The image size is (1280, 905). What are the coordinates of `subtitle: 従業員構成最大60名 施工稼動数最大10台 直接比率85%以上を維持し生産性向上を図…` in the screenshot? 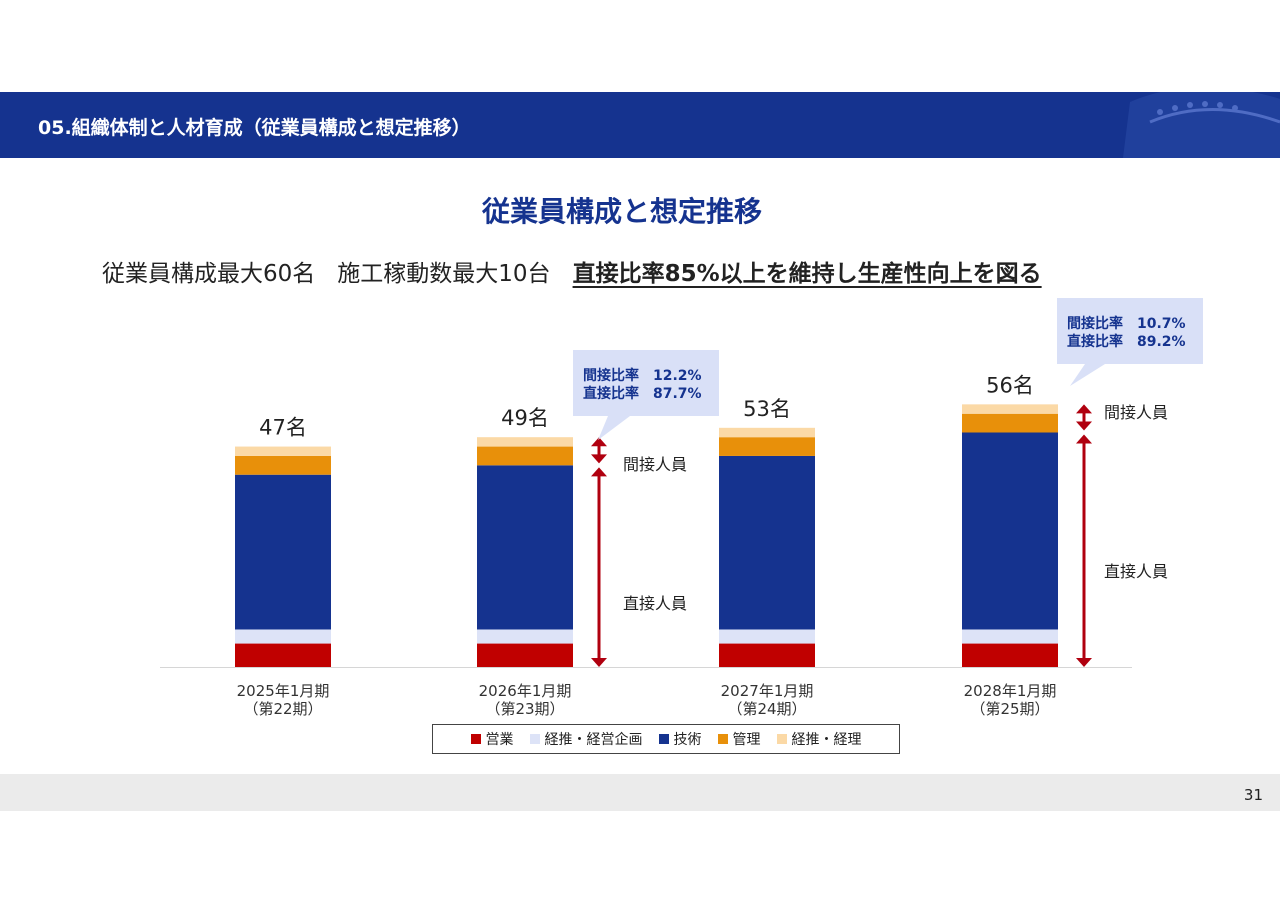 It's located at (572, 271).